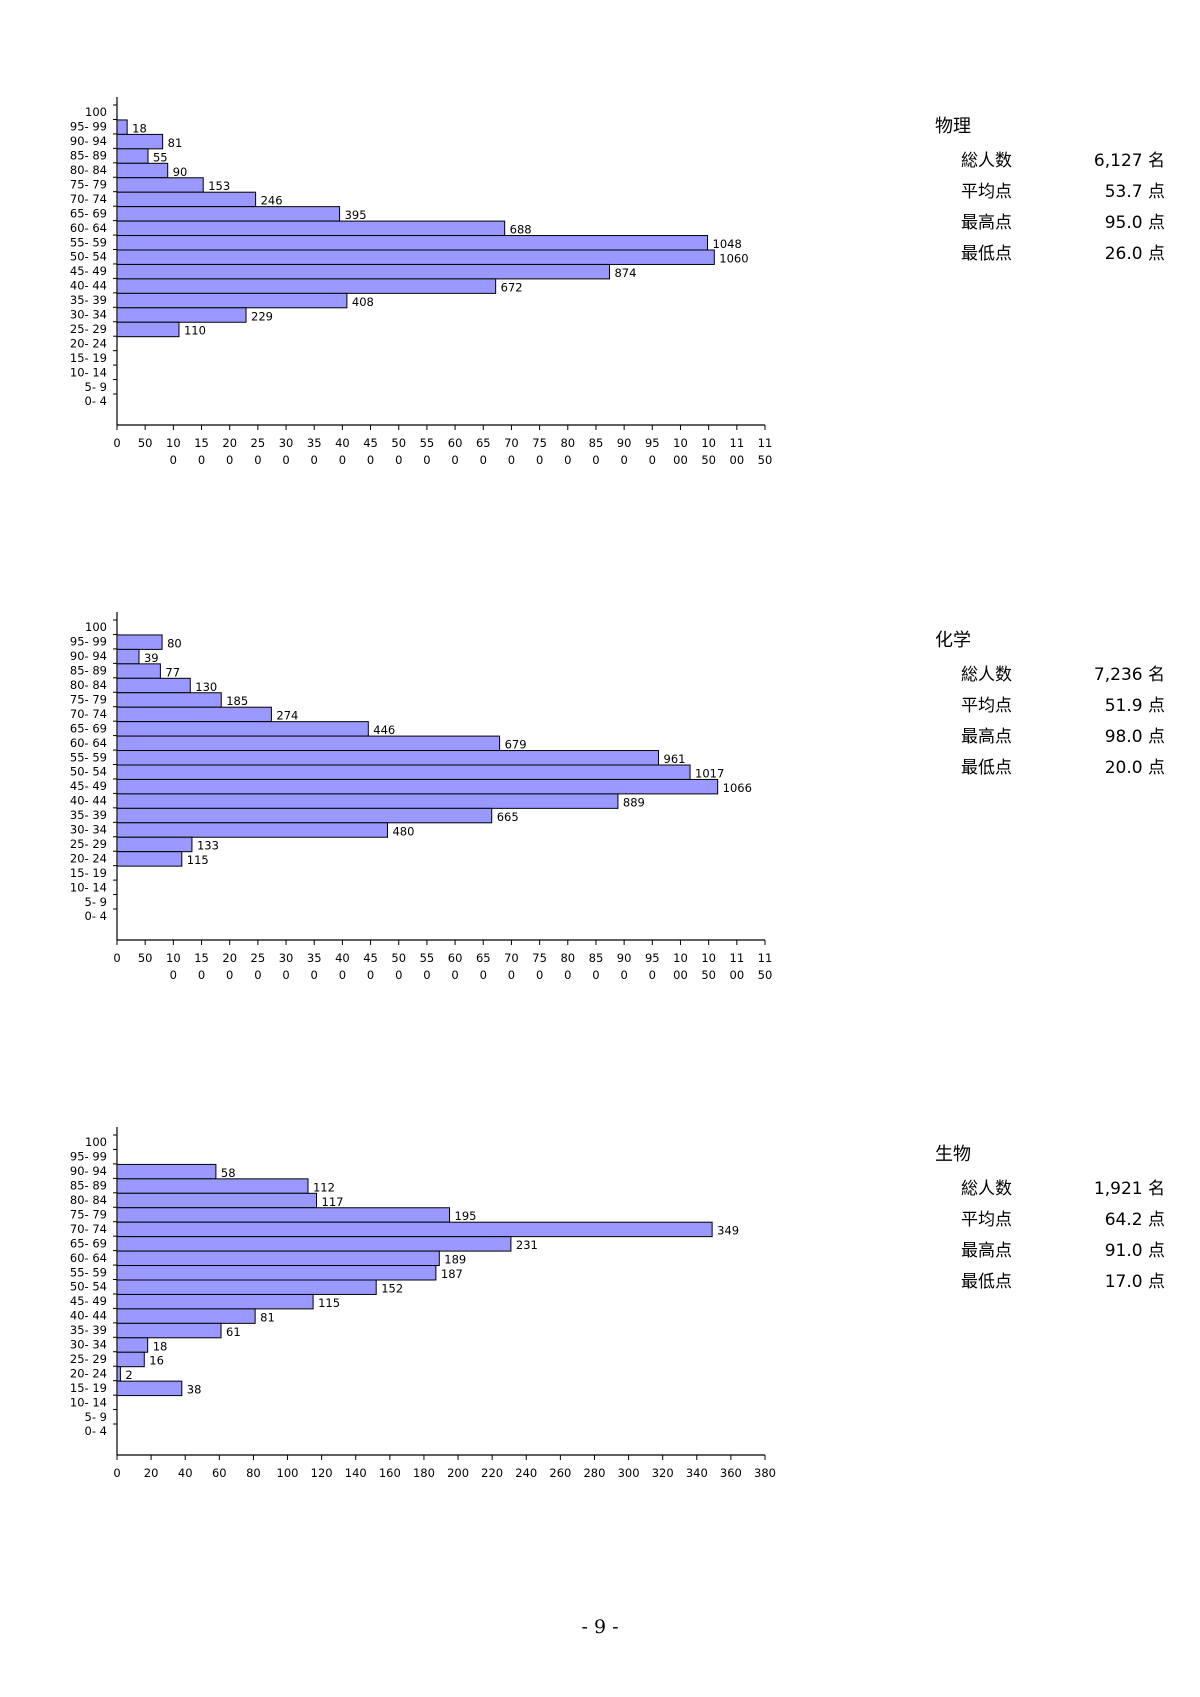  Describe the element at coordinates (151, 1473) in the screenshot. I see `x-tick-label: 20` at that location.